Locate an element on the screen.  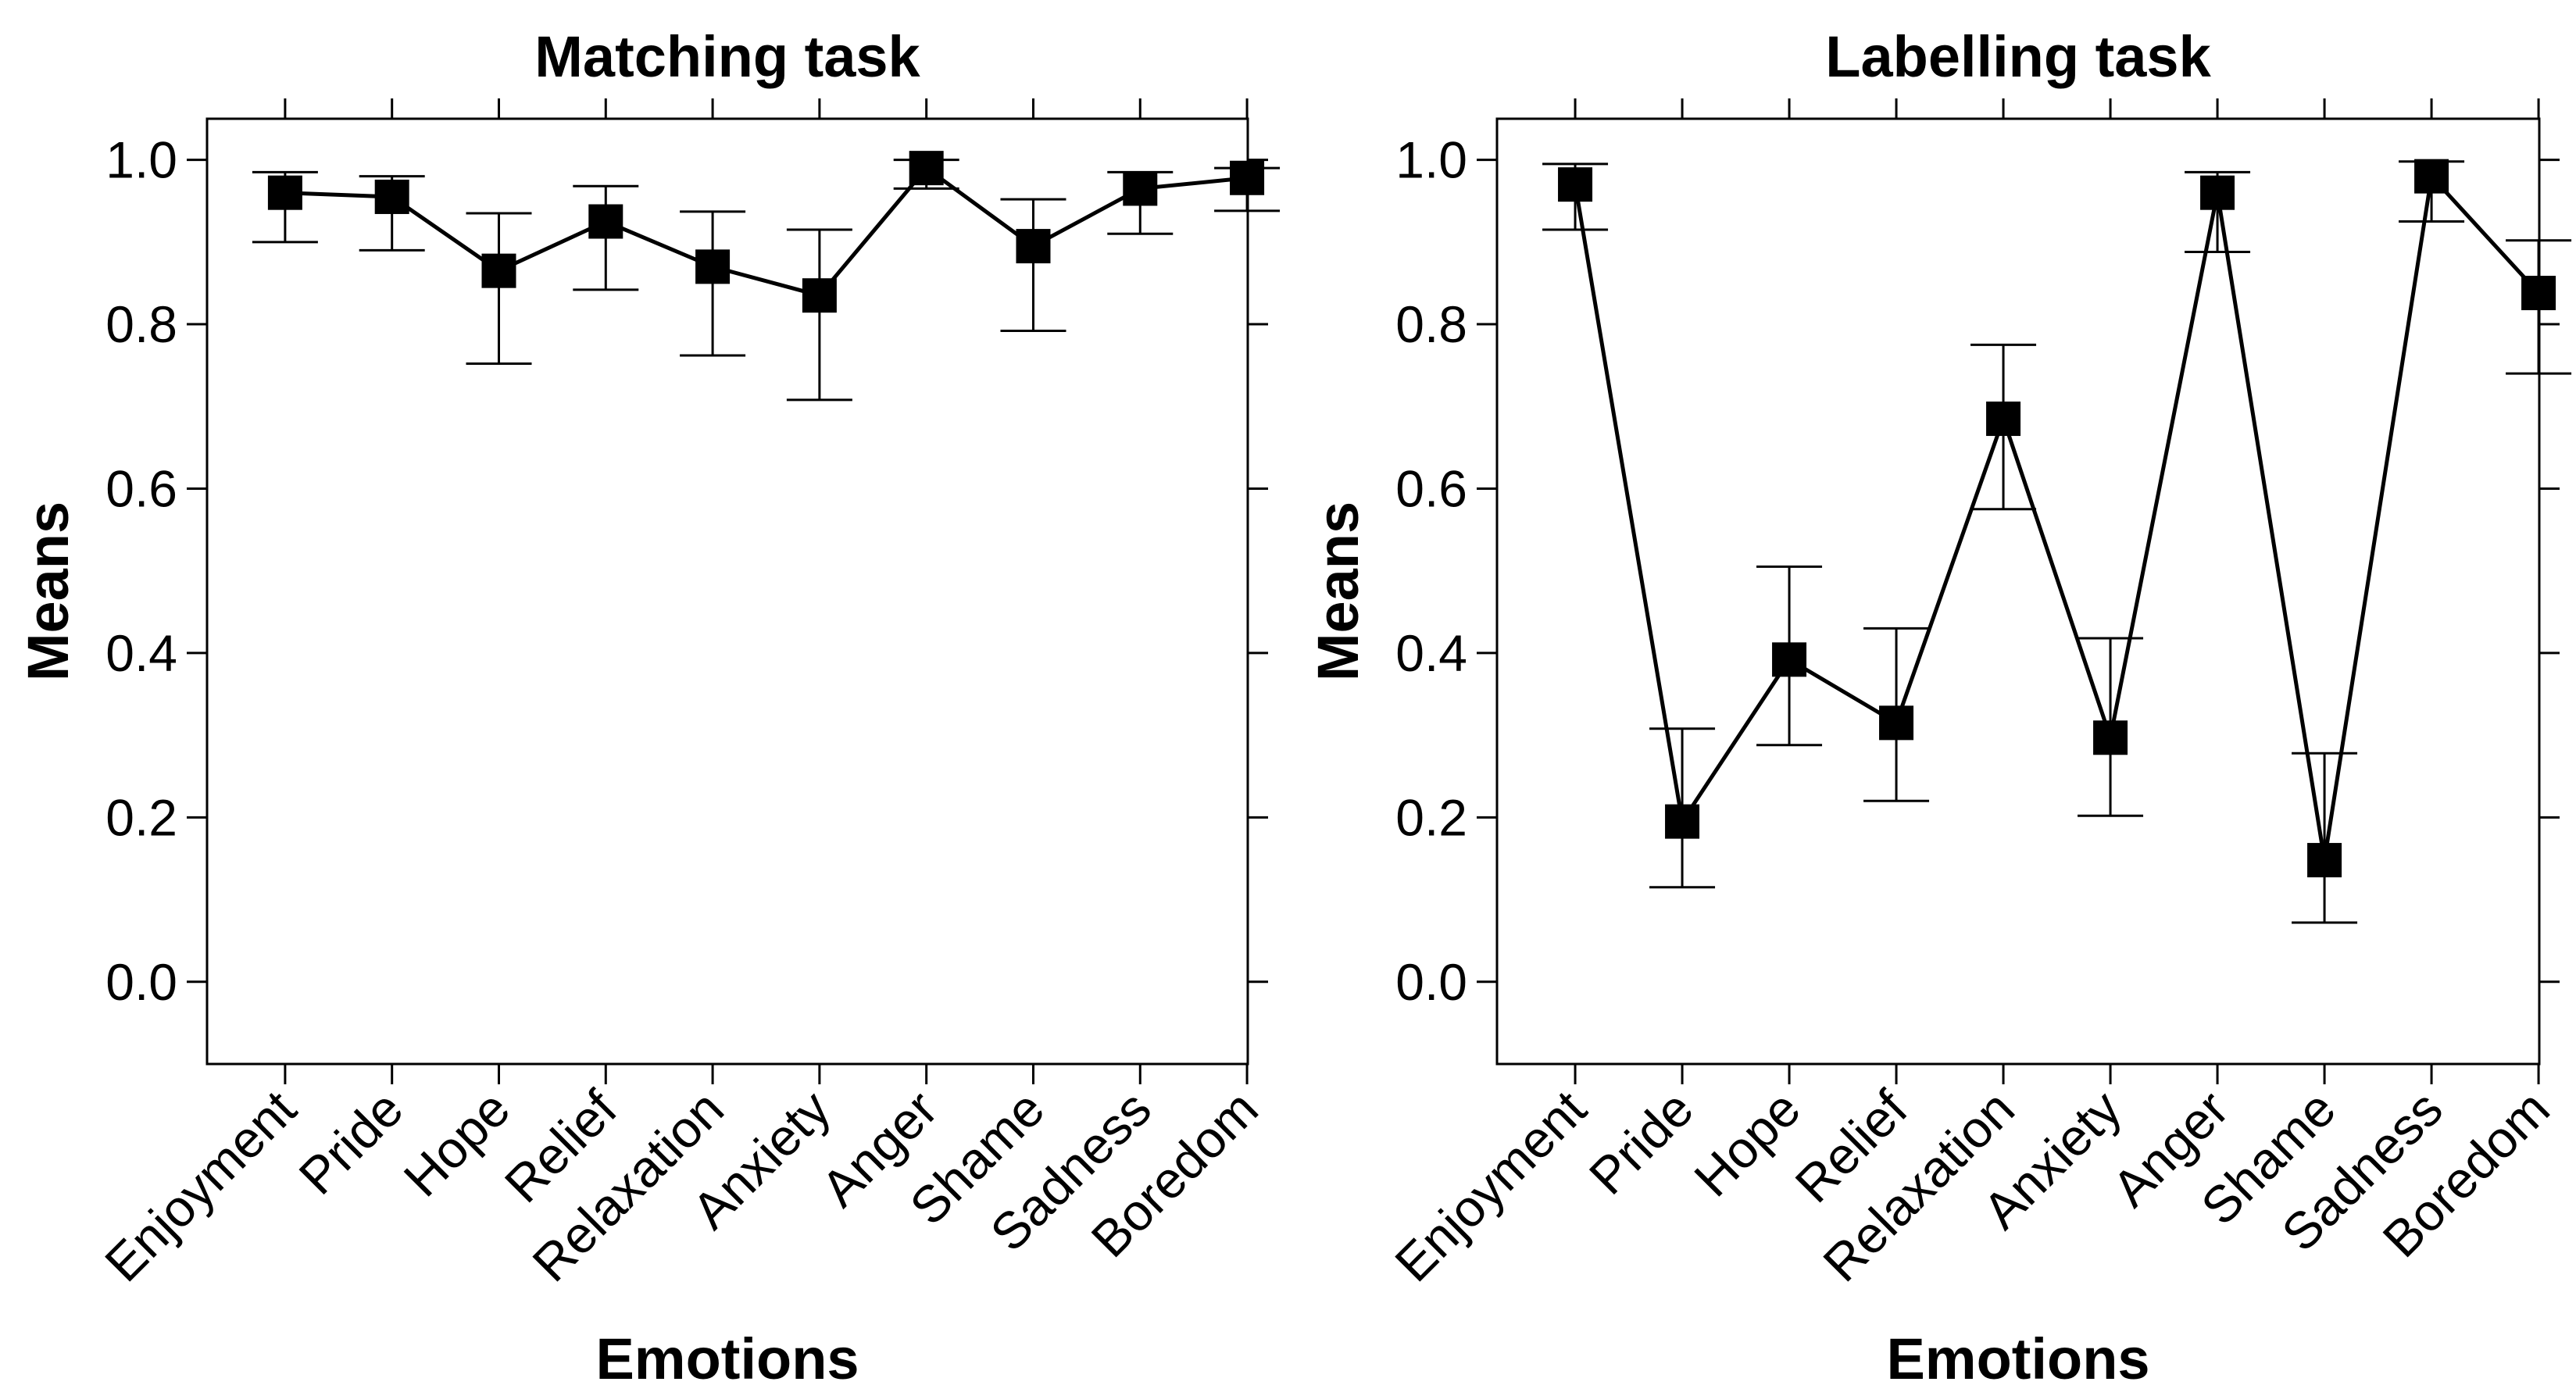
chart-title: Matching task is located at coordinates (727, 56).